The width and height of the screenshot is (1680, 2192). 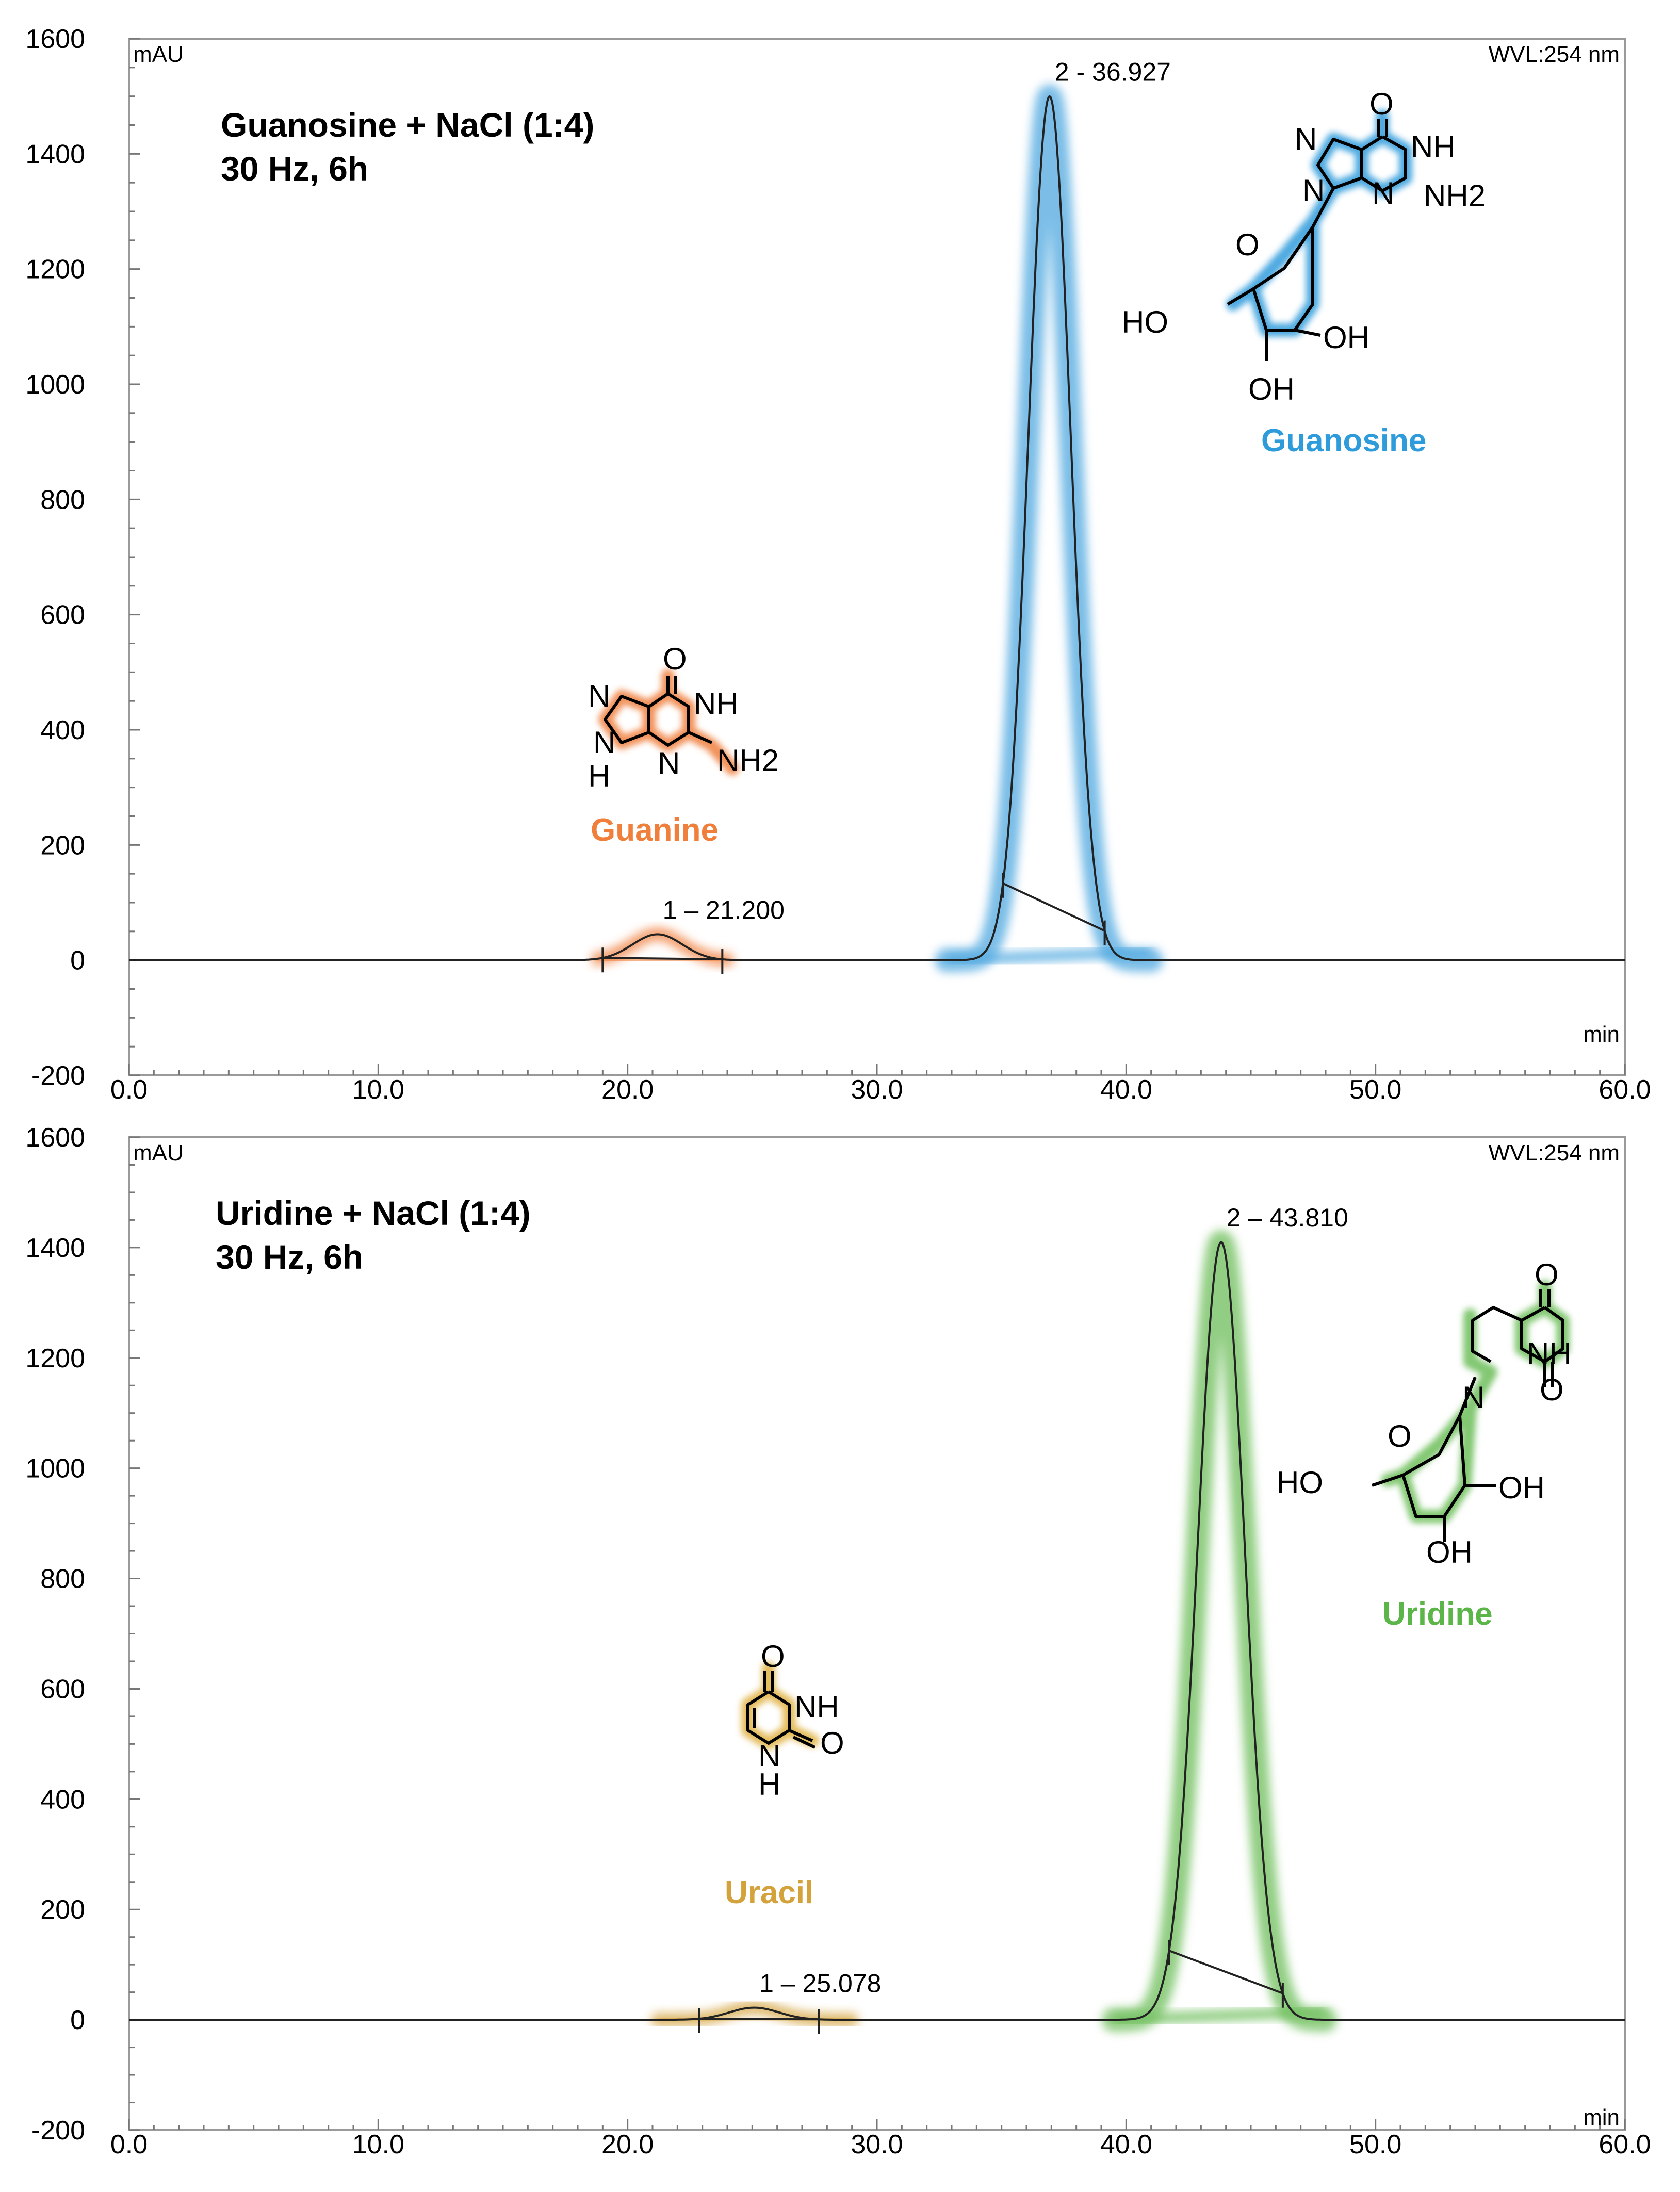 What do you see at coordinates (55, 270) in the screenshot?
I see `y-tick-label: 1200` at bounding box center [55, 270].